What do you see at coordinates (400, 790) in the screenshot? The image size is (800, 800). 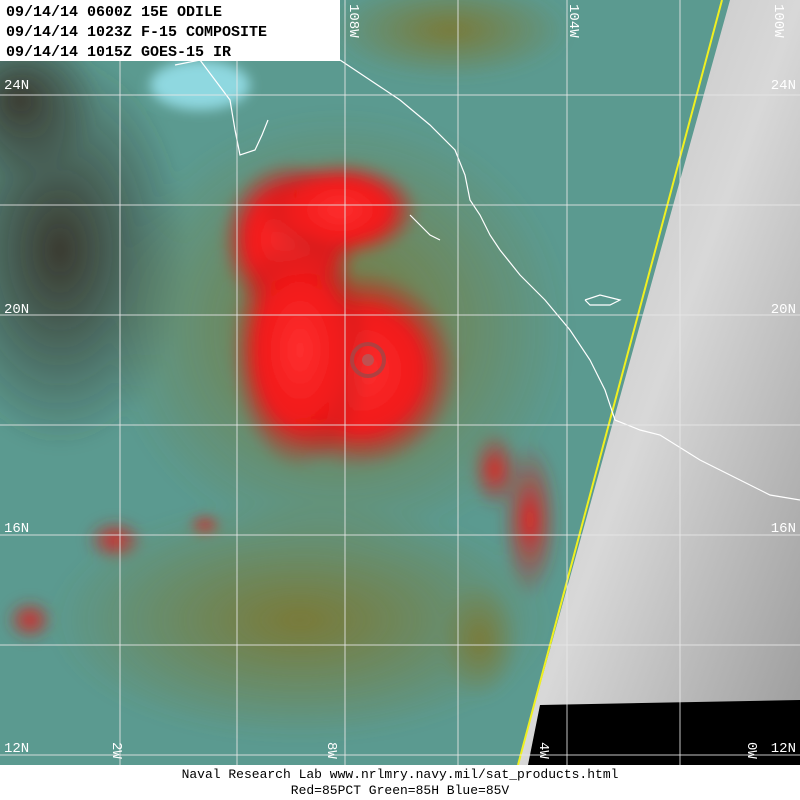 I see `footer-line: Red=85PCT Green=85H Blue=85V` at bounding box center [400, 790].